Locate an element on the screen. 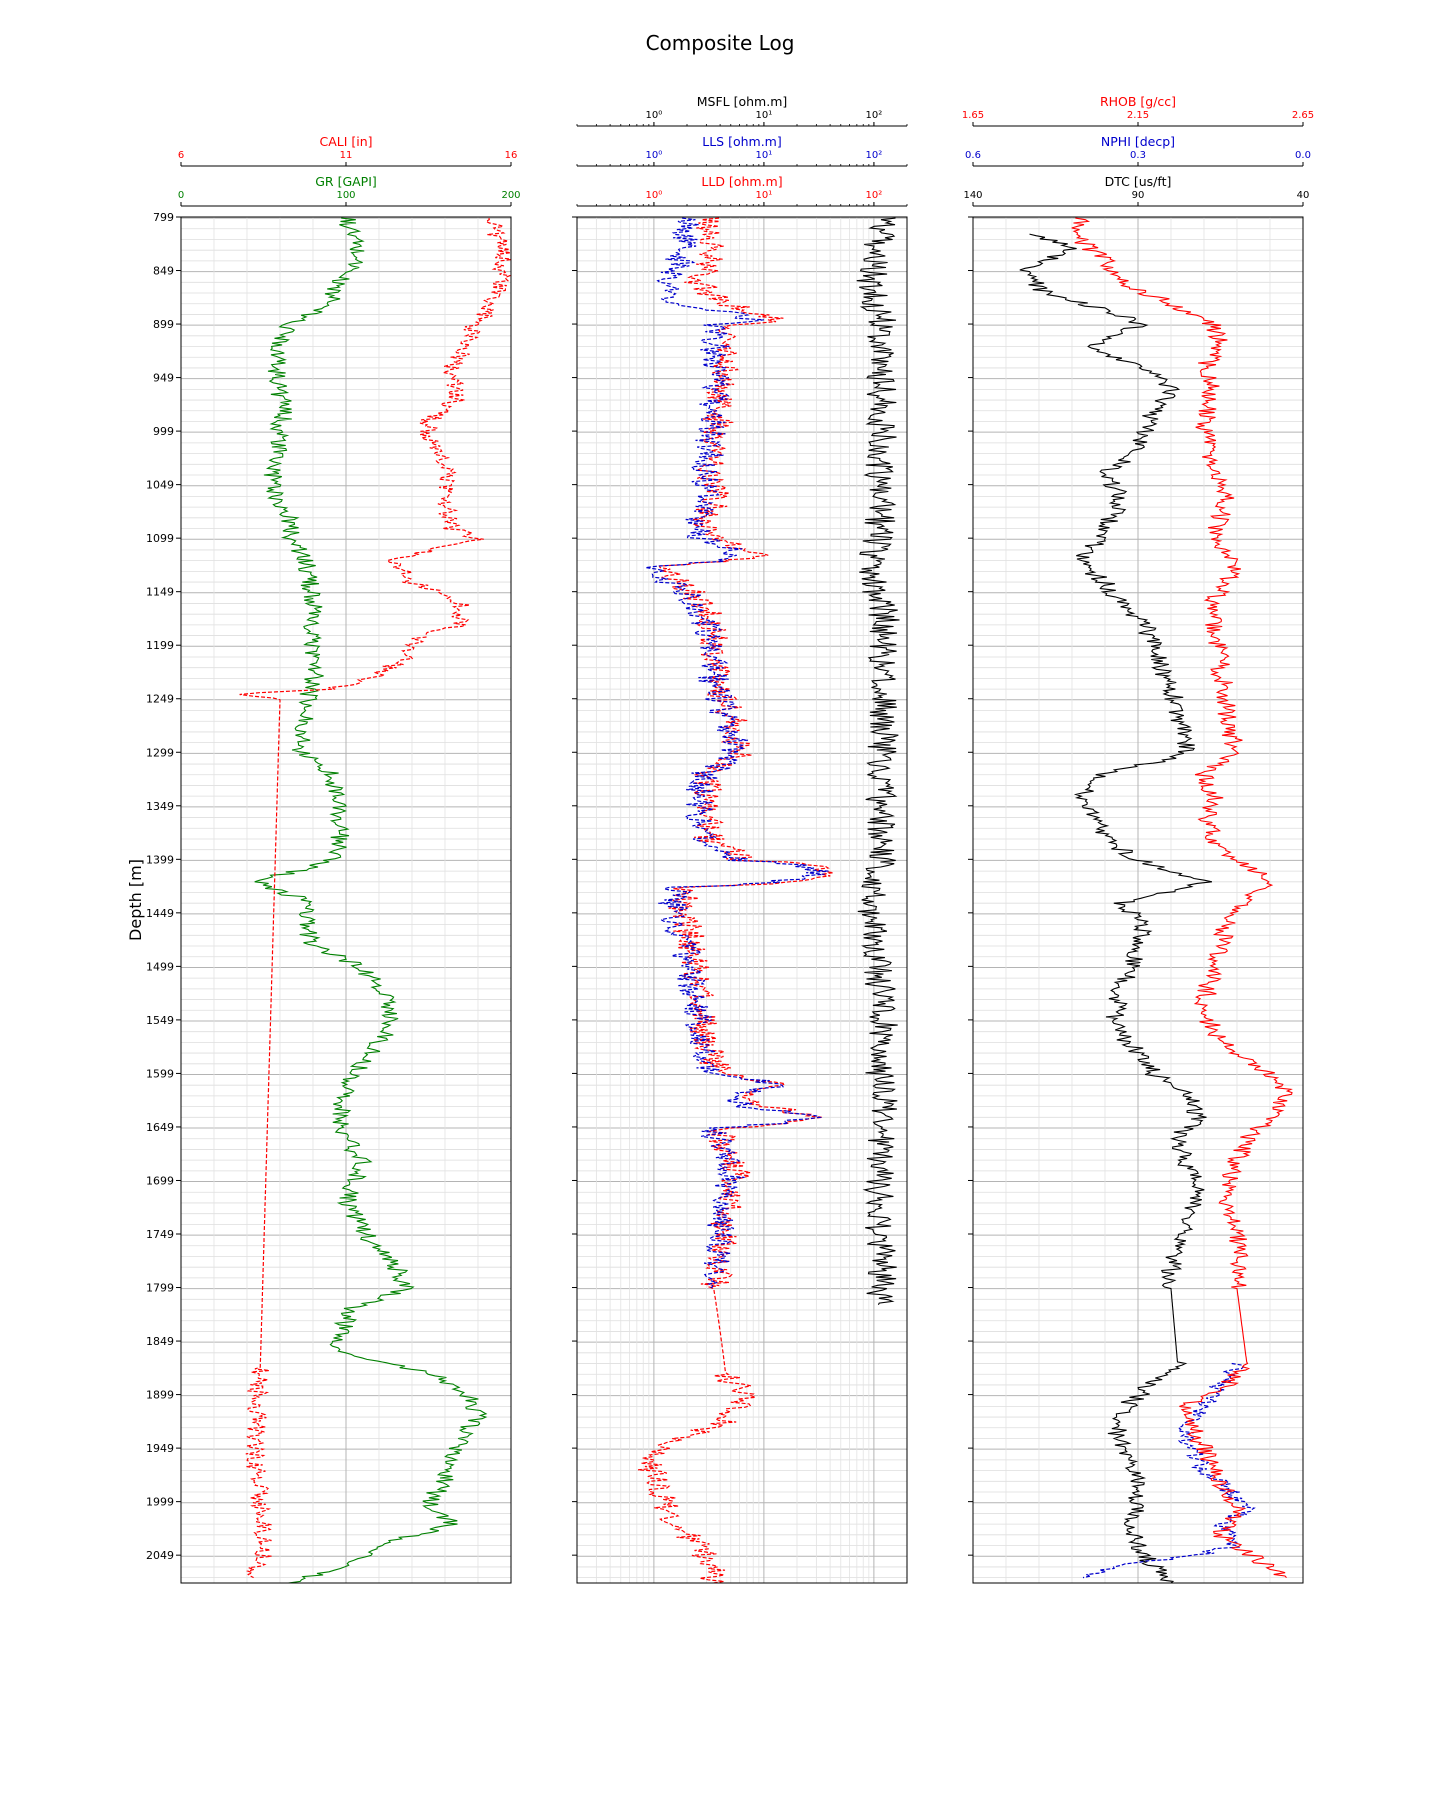 This screenshot has height=1800, width=1440. axis-tick-label: 100 is located at coordinates (345, 195).